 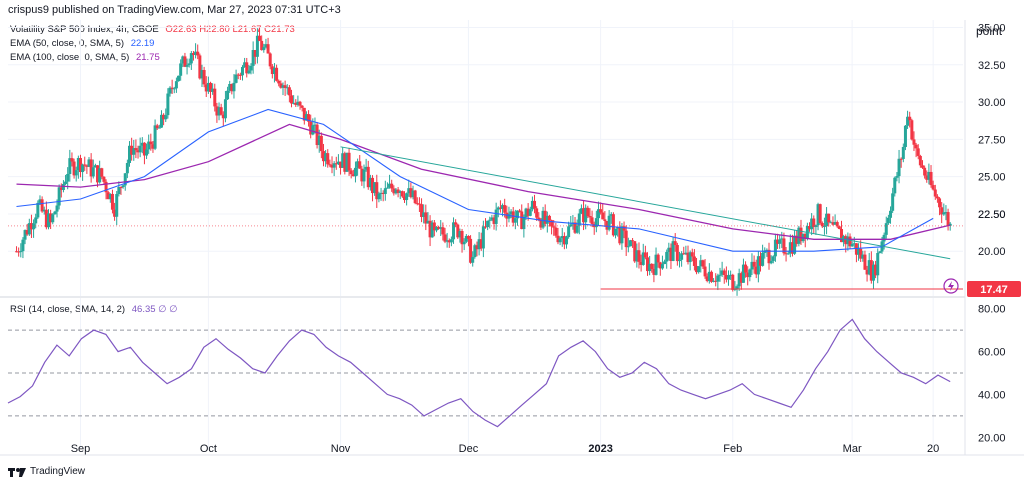 What do you see at coordinates (67, 43) in the screenshot?
I see `legend-ema50-label: EMA (50, close, 0, SMA, 5)` at bounding box center [67, 43].